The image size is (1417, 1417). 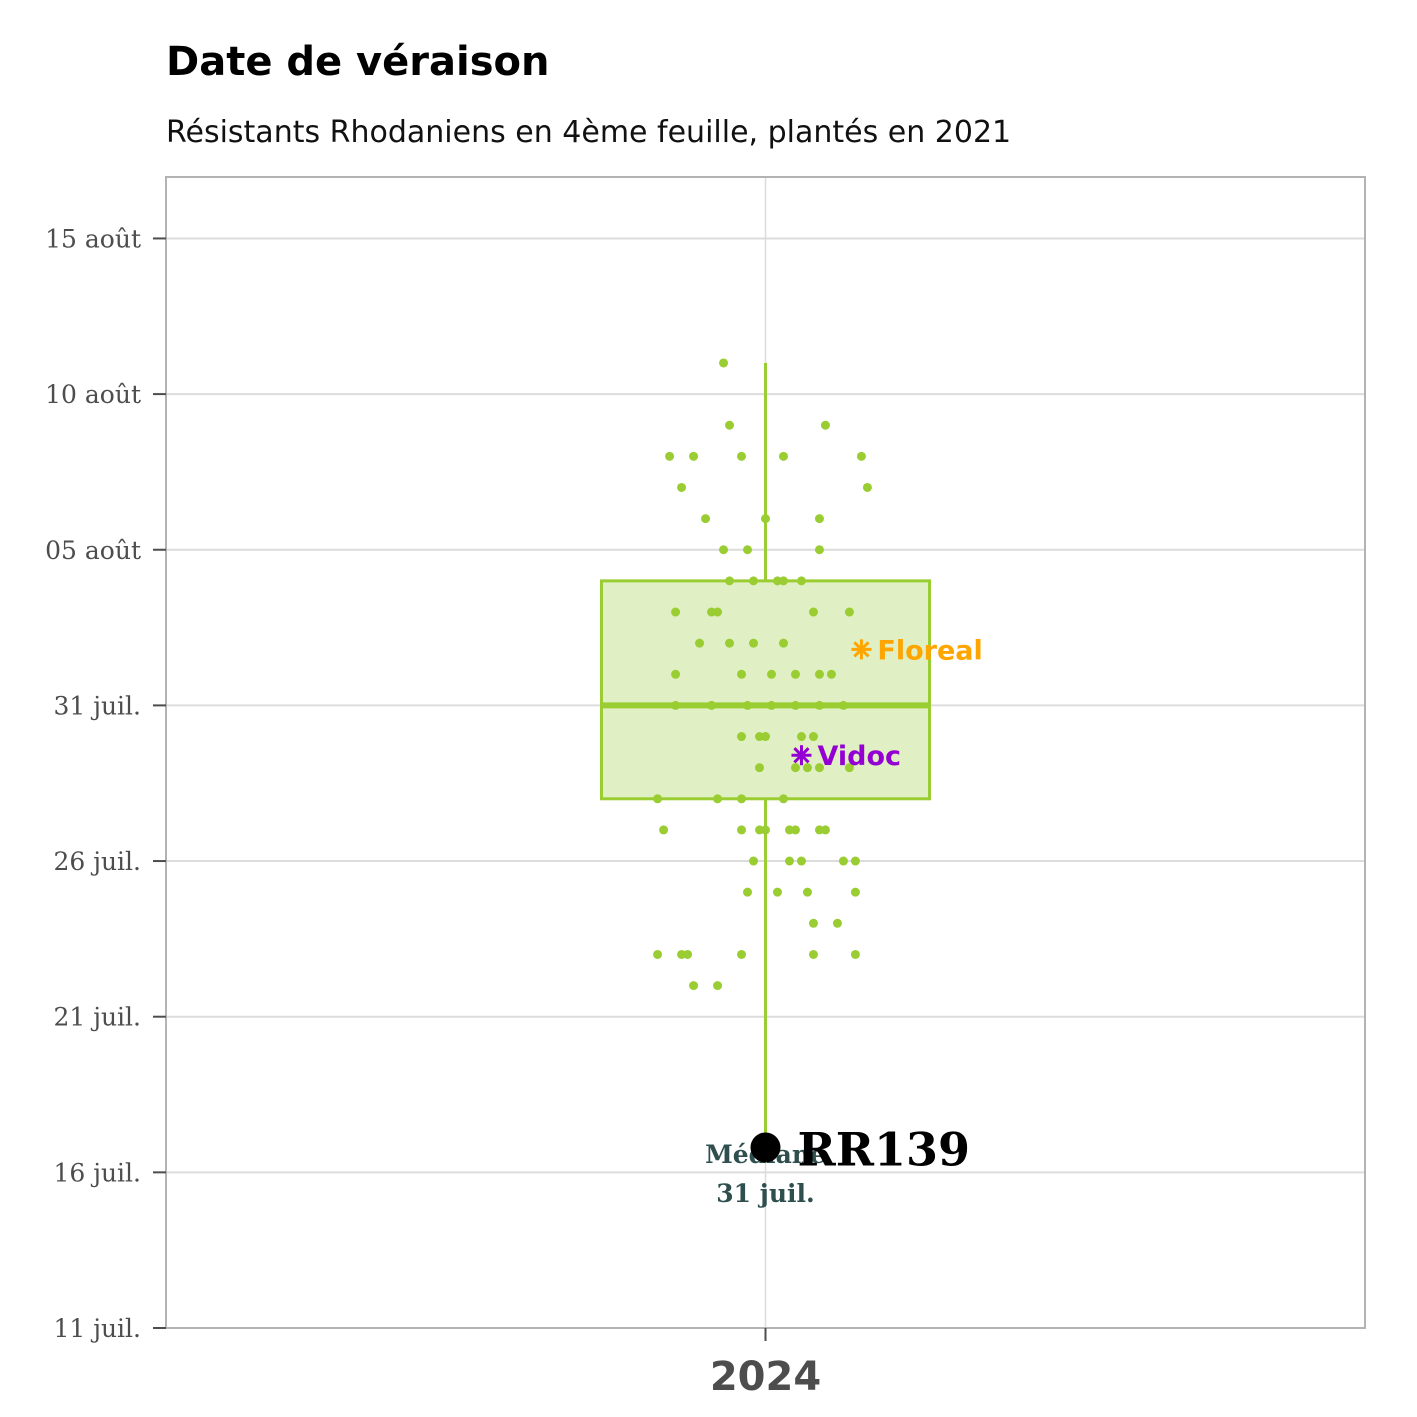 I want to click on y-tick-label: 11 juil., so click(x=97, y=1328).